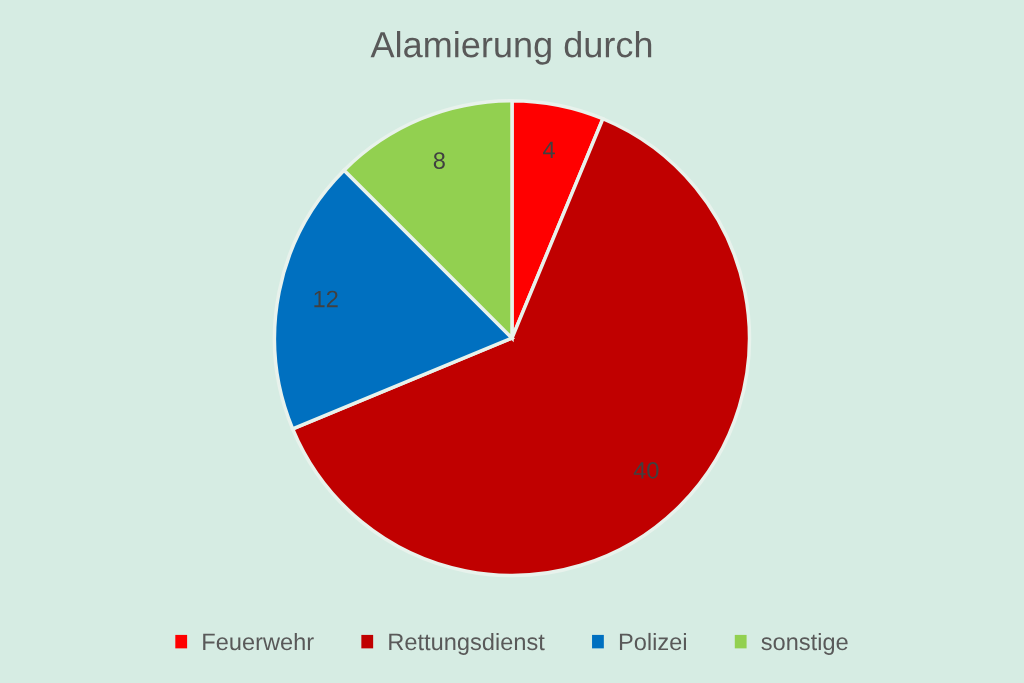 This screenshot has height=683, width=1024. What do you see at coordinates (646, 470) in the screenshot?
I see `data-label: 40` at bounding box center [646, 470].